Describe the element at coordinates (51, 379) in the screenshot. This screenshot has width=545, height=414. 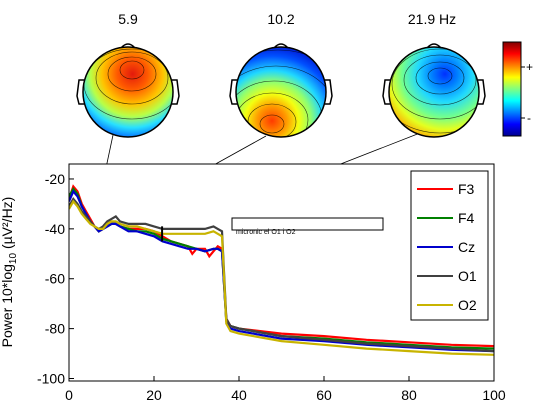
I see `y-tick-label: -100` at that location.